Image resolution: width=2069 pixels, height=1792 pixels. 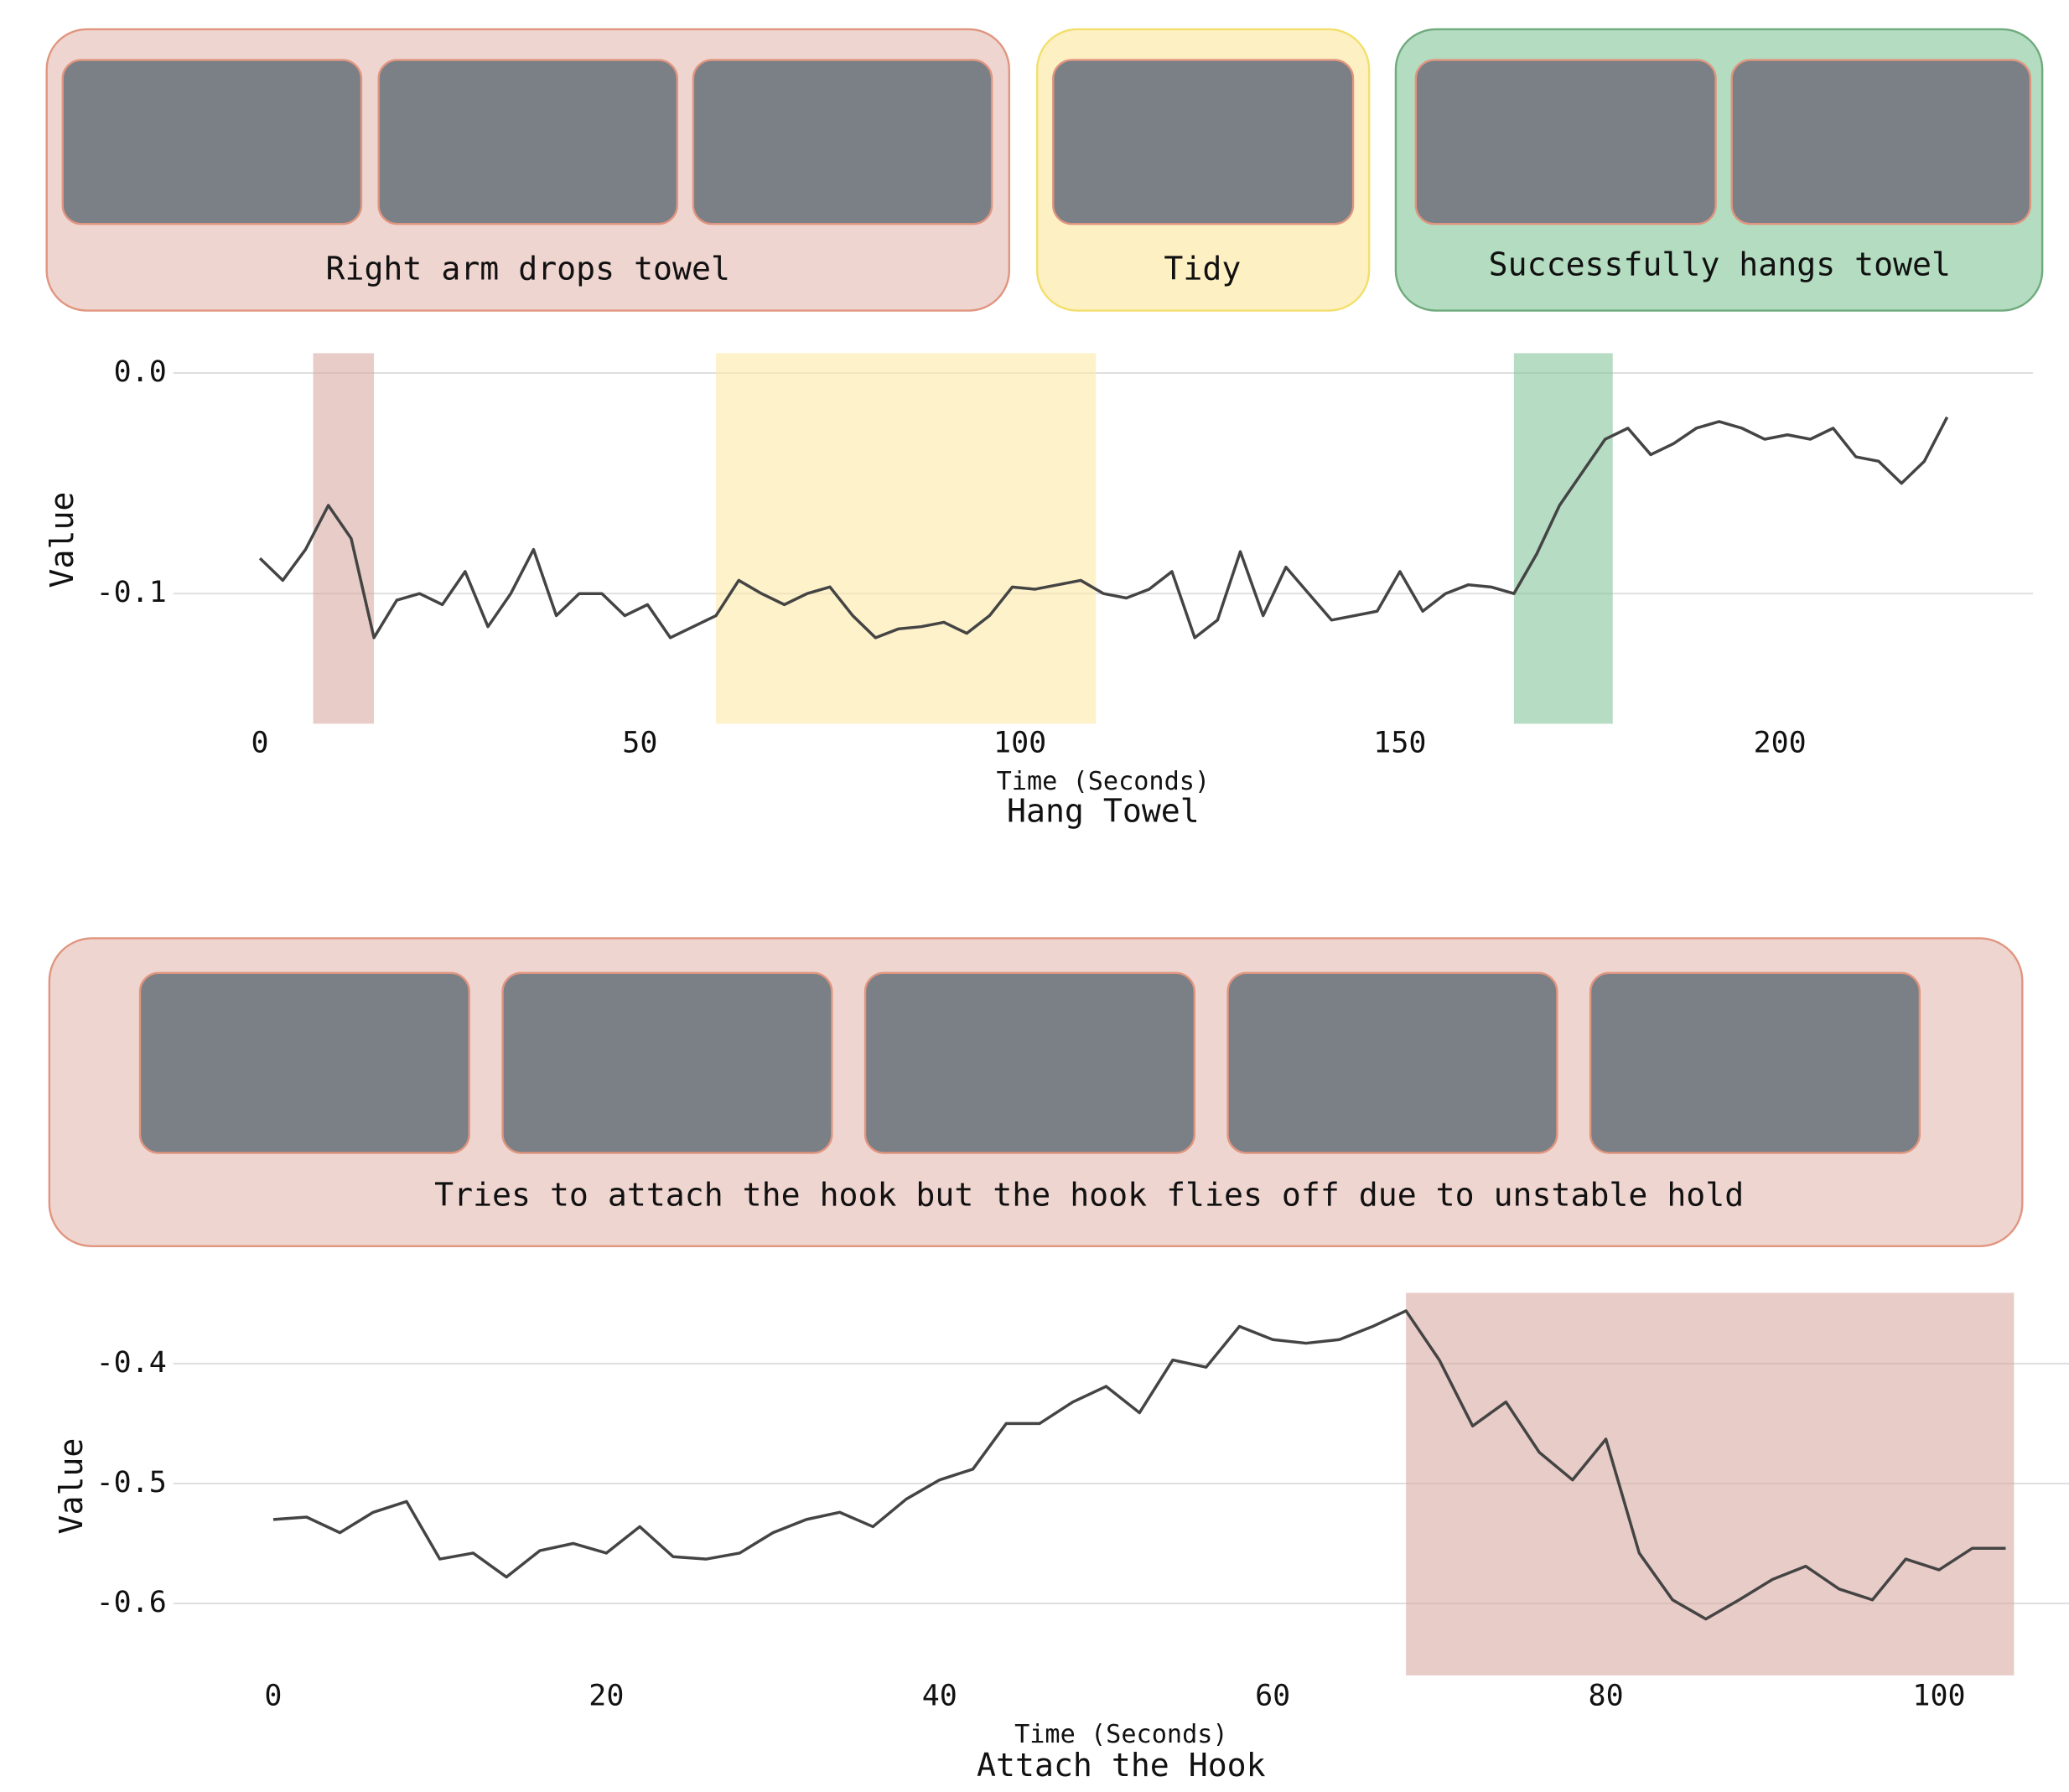 What do you see at coordinates (1121, 1765) in the screenshot?
I see `chart-title: Attach the Hook` at bounding box center [1121, 1765].